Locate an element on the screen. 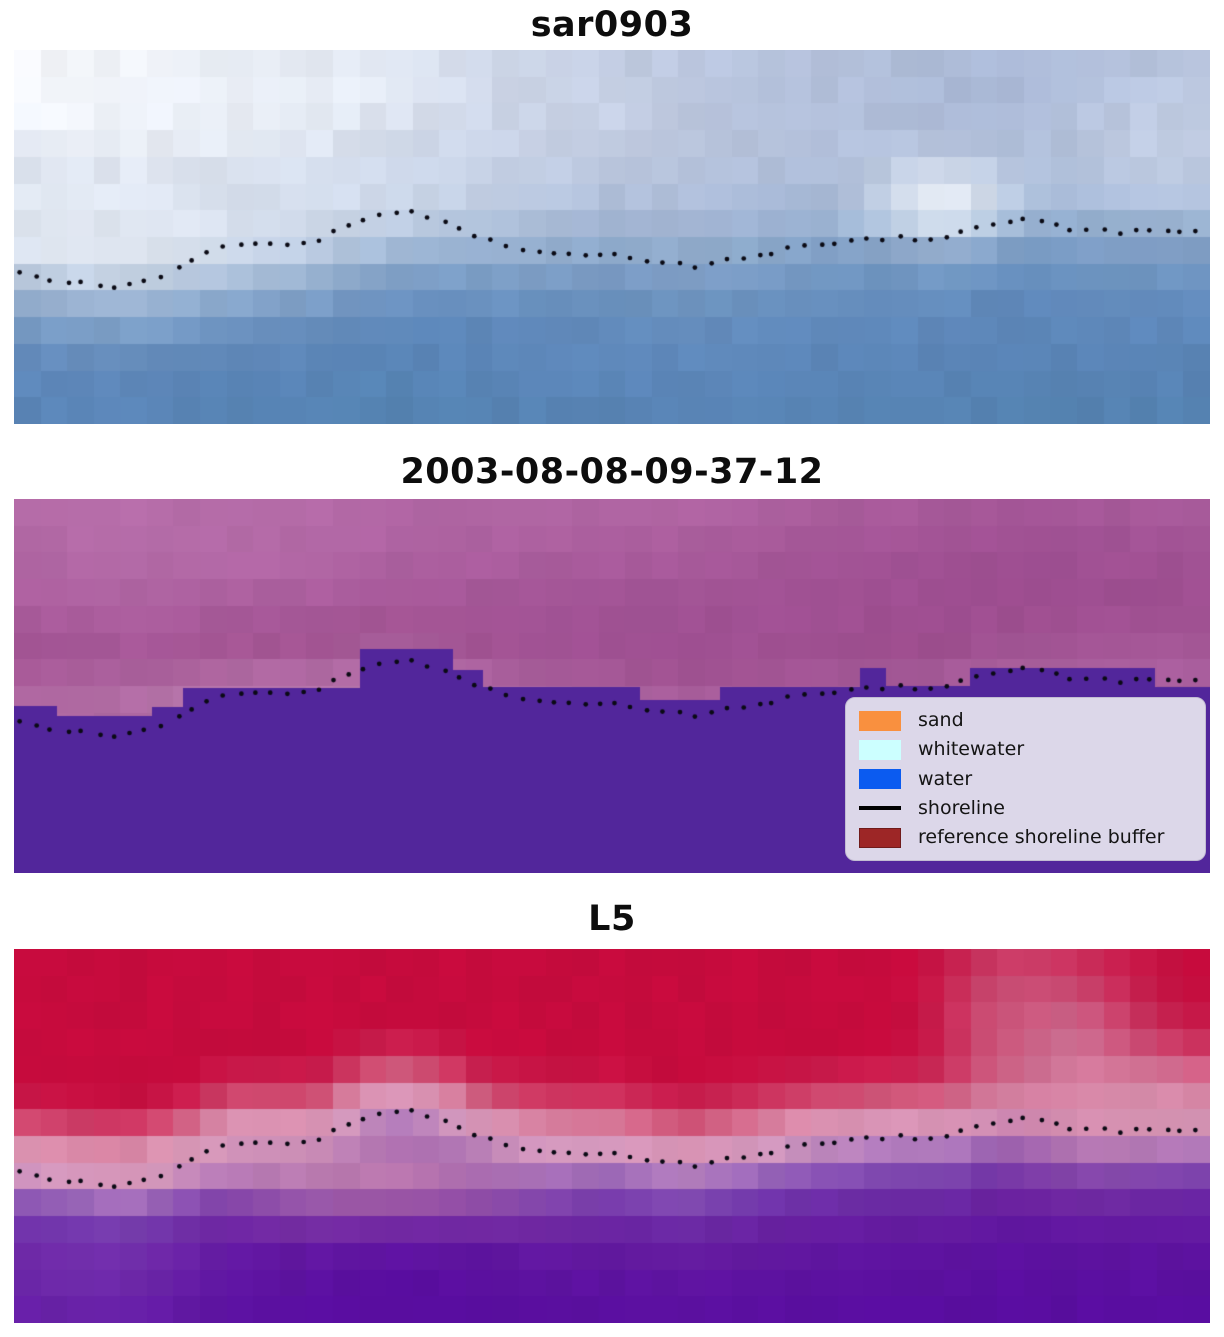 This screenshot has height=1337, width=1224. water-swatch-icon is located at coordinates (880, 779).